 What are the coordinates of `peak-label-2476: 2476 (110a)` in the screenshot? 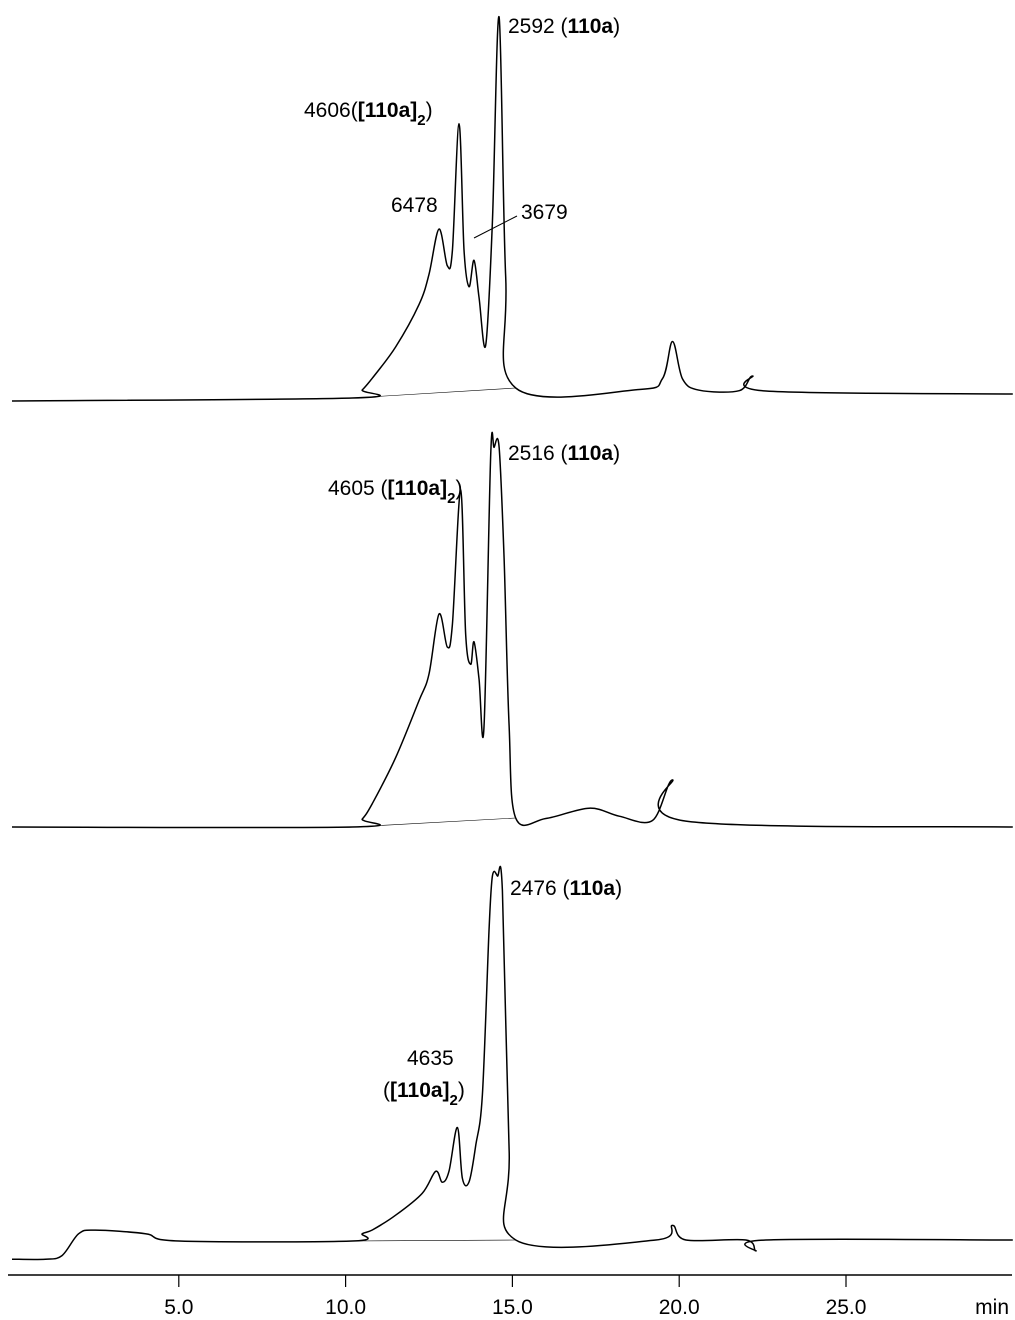 It's located at (566, 888).